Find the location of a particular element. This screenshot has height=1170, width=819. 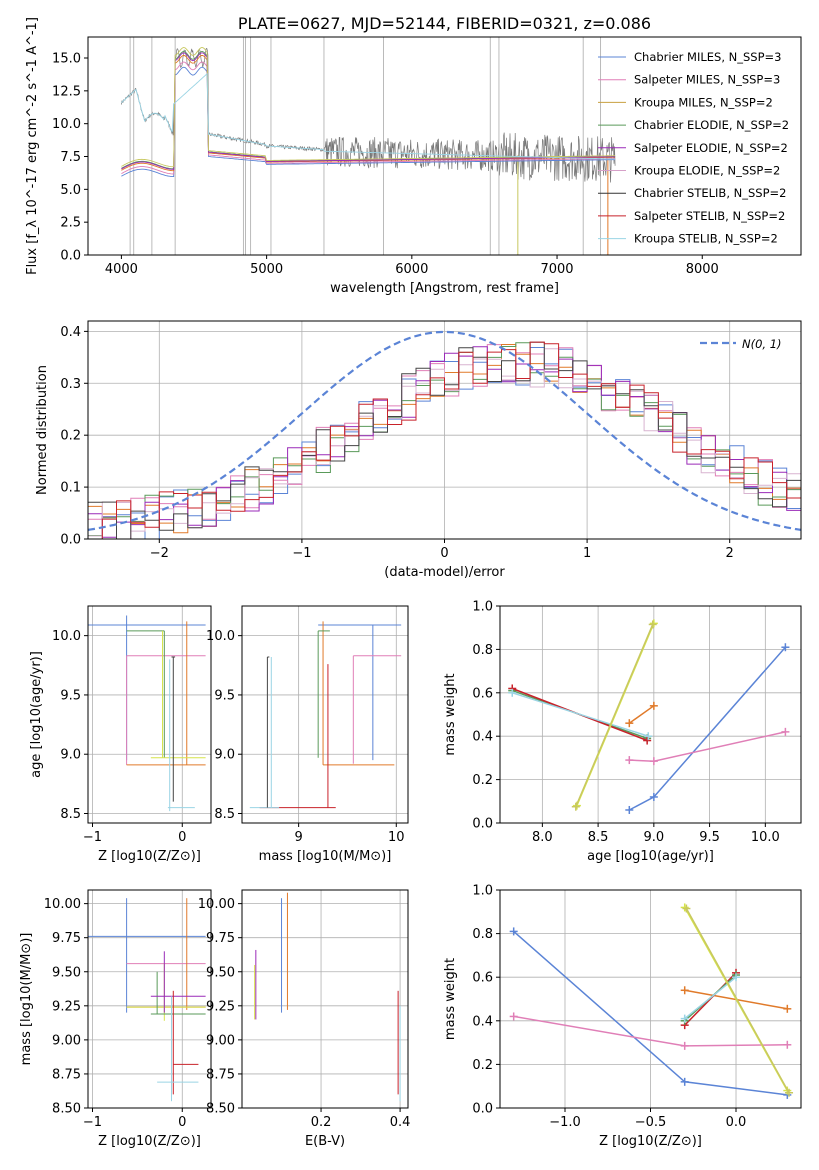

y-tick-label: 0.2 is located at coordinates (482, 780).